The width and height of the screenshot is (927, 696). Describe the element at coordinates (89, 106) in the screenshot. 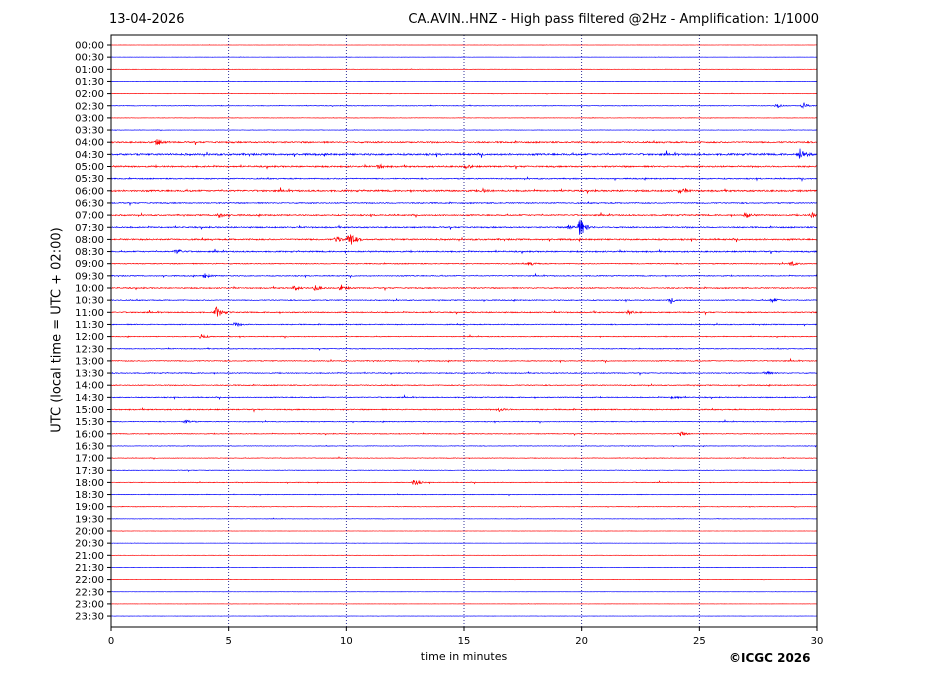

I see `y-tick-label: 02:30` at that location.